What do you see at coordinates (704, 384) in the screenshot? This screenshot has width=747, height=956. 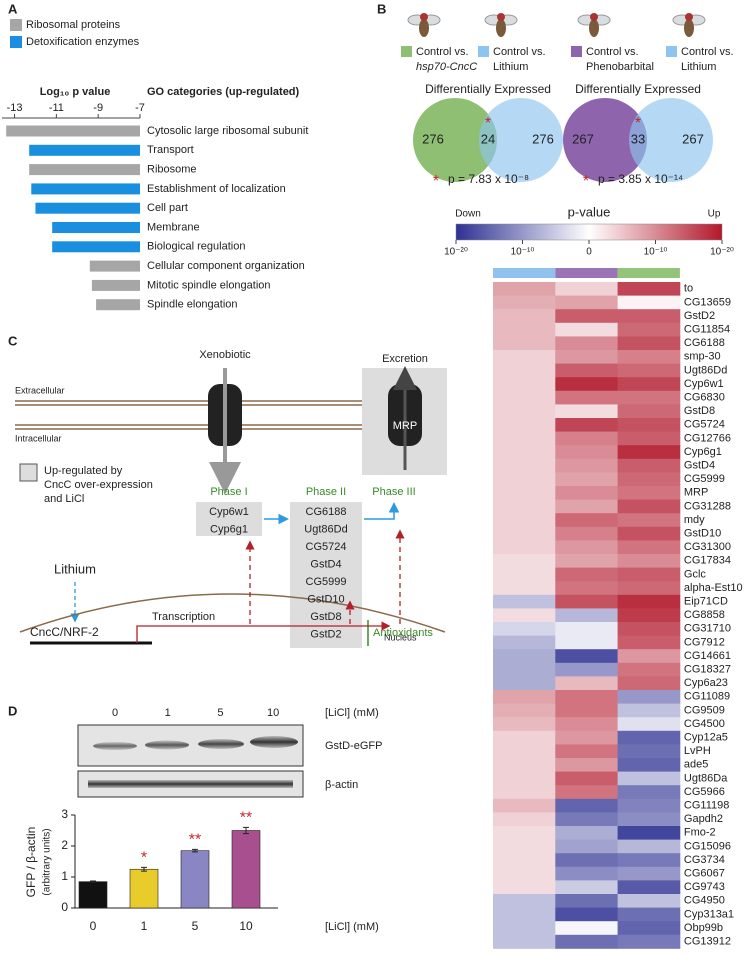 I see `gene-label: Cyp6w1` at bounding box center [704, 384].